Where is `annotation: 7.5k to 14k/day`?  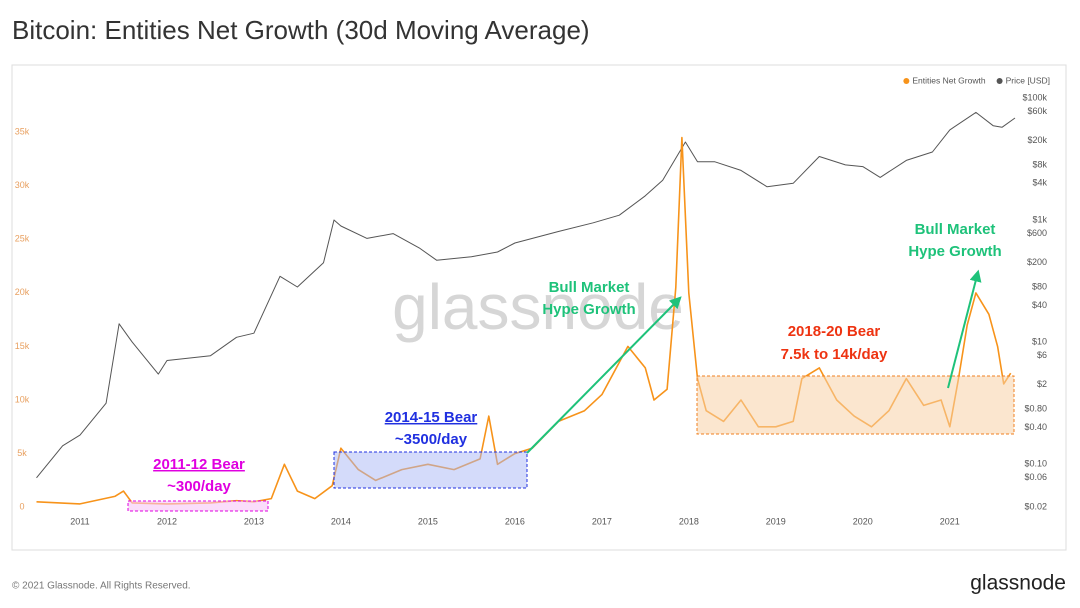 annotation: 7.5k to 14k/day is located at coordinates (834, 354).